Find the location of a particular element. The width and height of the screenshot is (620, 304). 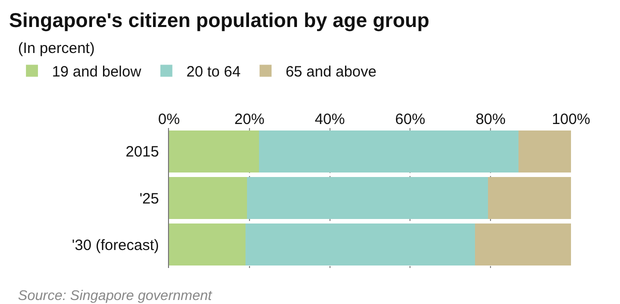

chart-subtitle: (In percent) is located at coordinates (56, 48).